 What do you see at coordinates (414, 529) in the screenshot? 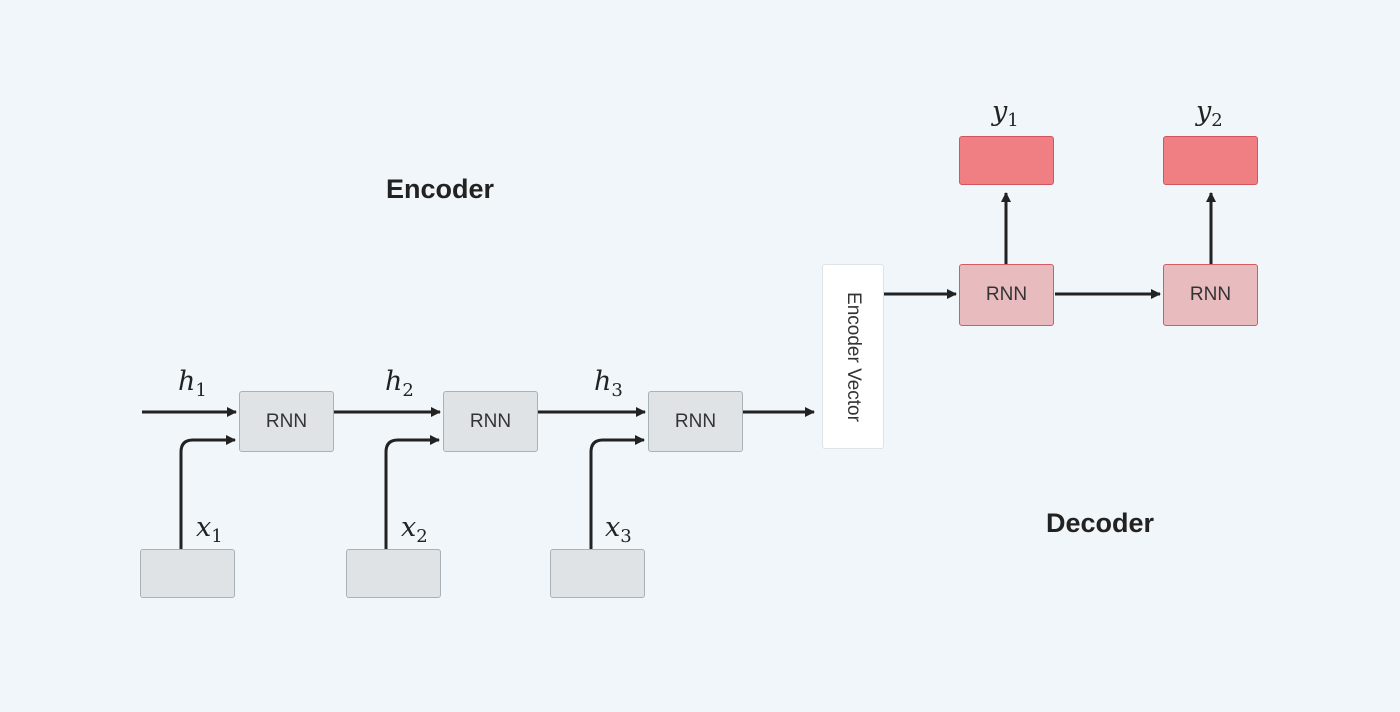
I see `x2-label: x2` at bounding box center [414, 529].